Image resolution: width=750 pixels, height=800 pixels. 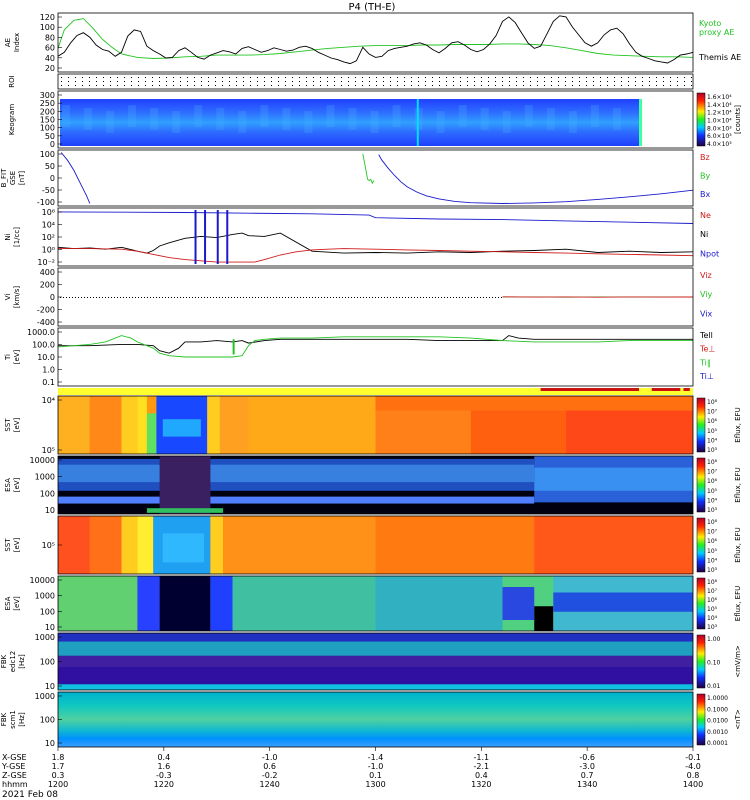 What do you see at coordinates (41, 332) in the screenshot?
I see `temperature-panel-ytick-label: 1000.0` at bounding box center [41, 332].